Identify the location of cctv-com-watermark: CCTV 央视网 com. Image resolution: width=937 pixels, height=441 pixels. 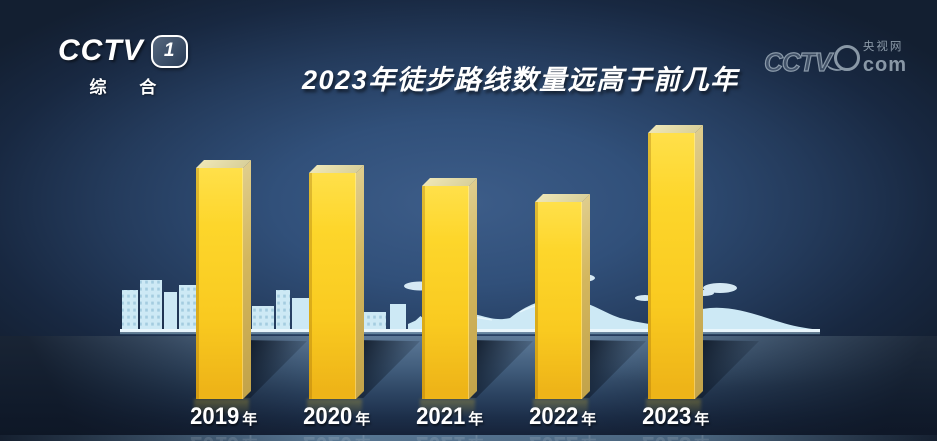
(835, 59).